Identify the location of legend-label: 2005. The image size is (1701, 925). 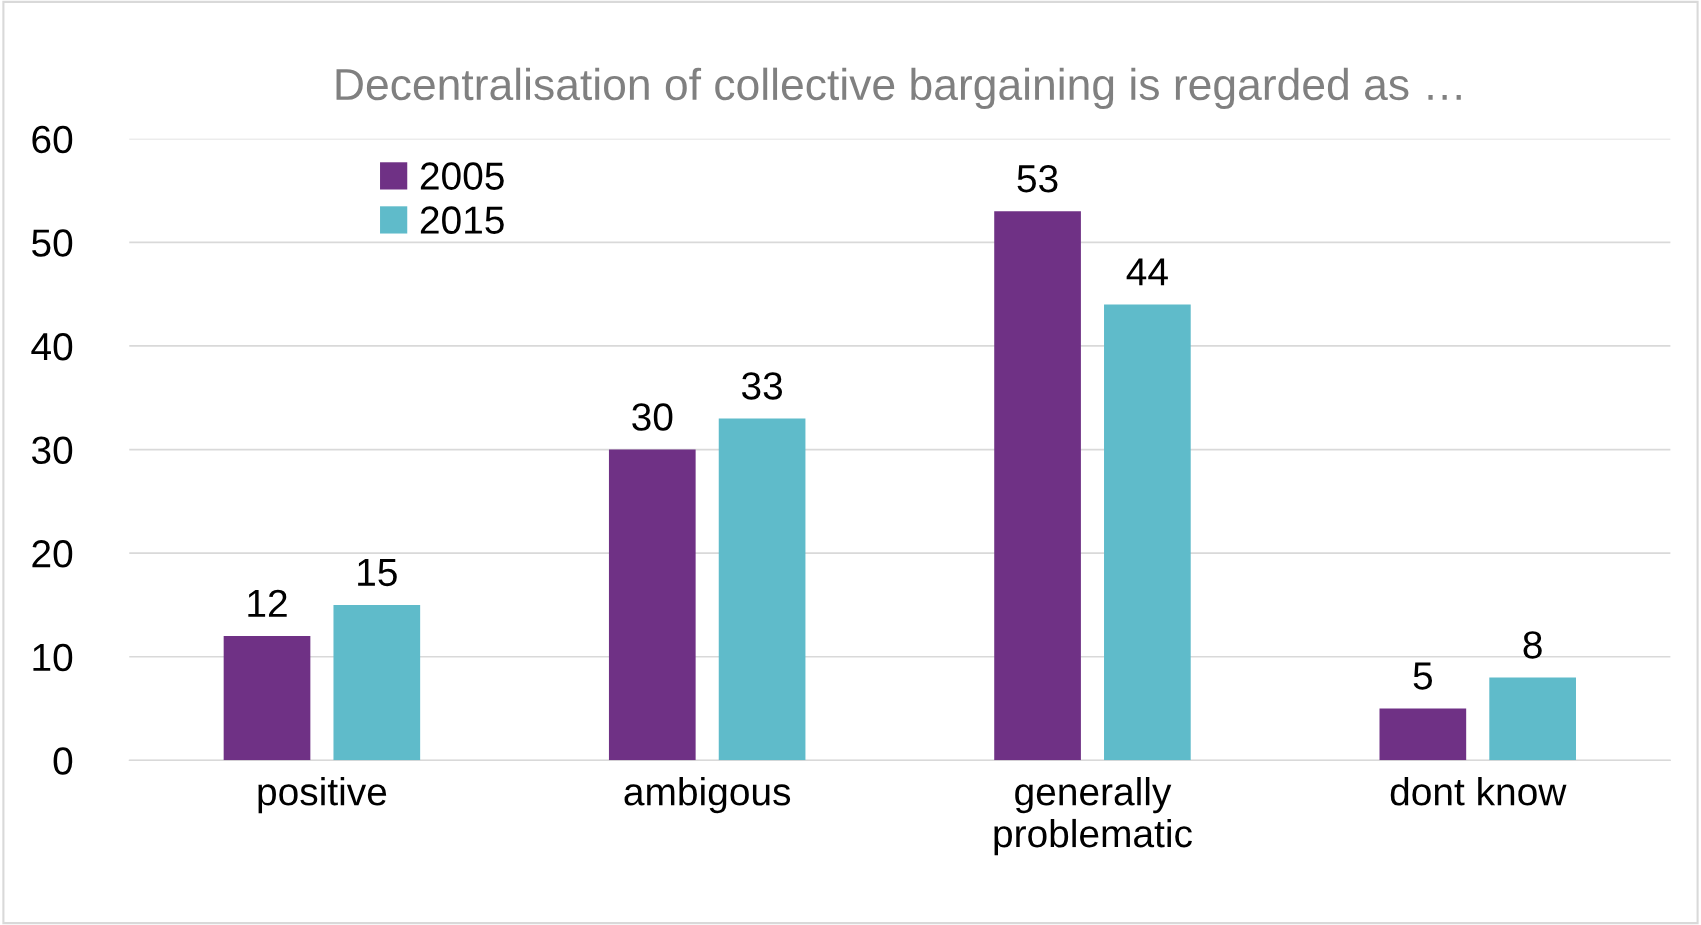
(462, 176).